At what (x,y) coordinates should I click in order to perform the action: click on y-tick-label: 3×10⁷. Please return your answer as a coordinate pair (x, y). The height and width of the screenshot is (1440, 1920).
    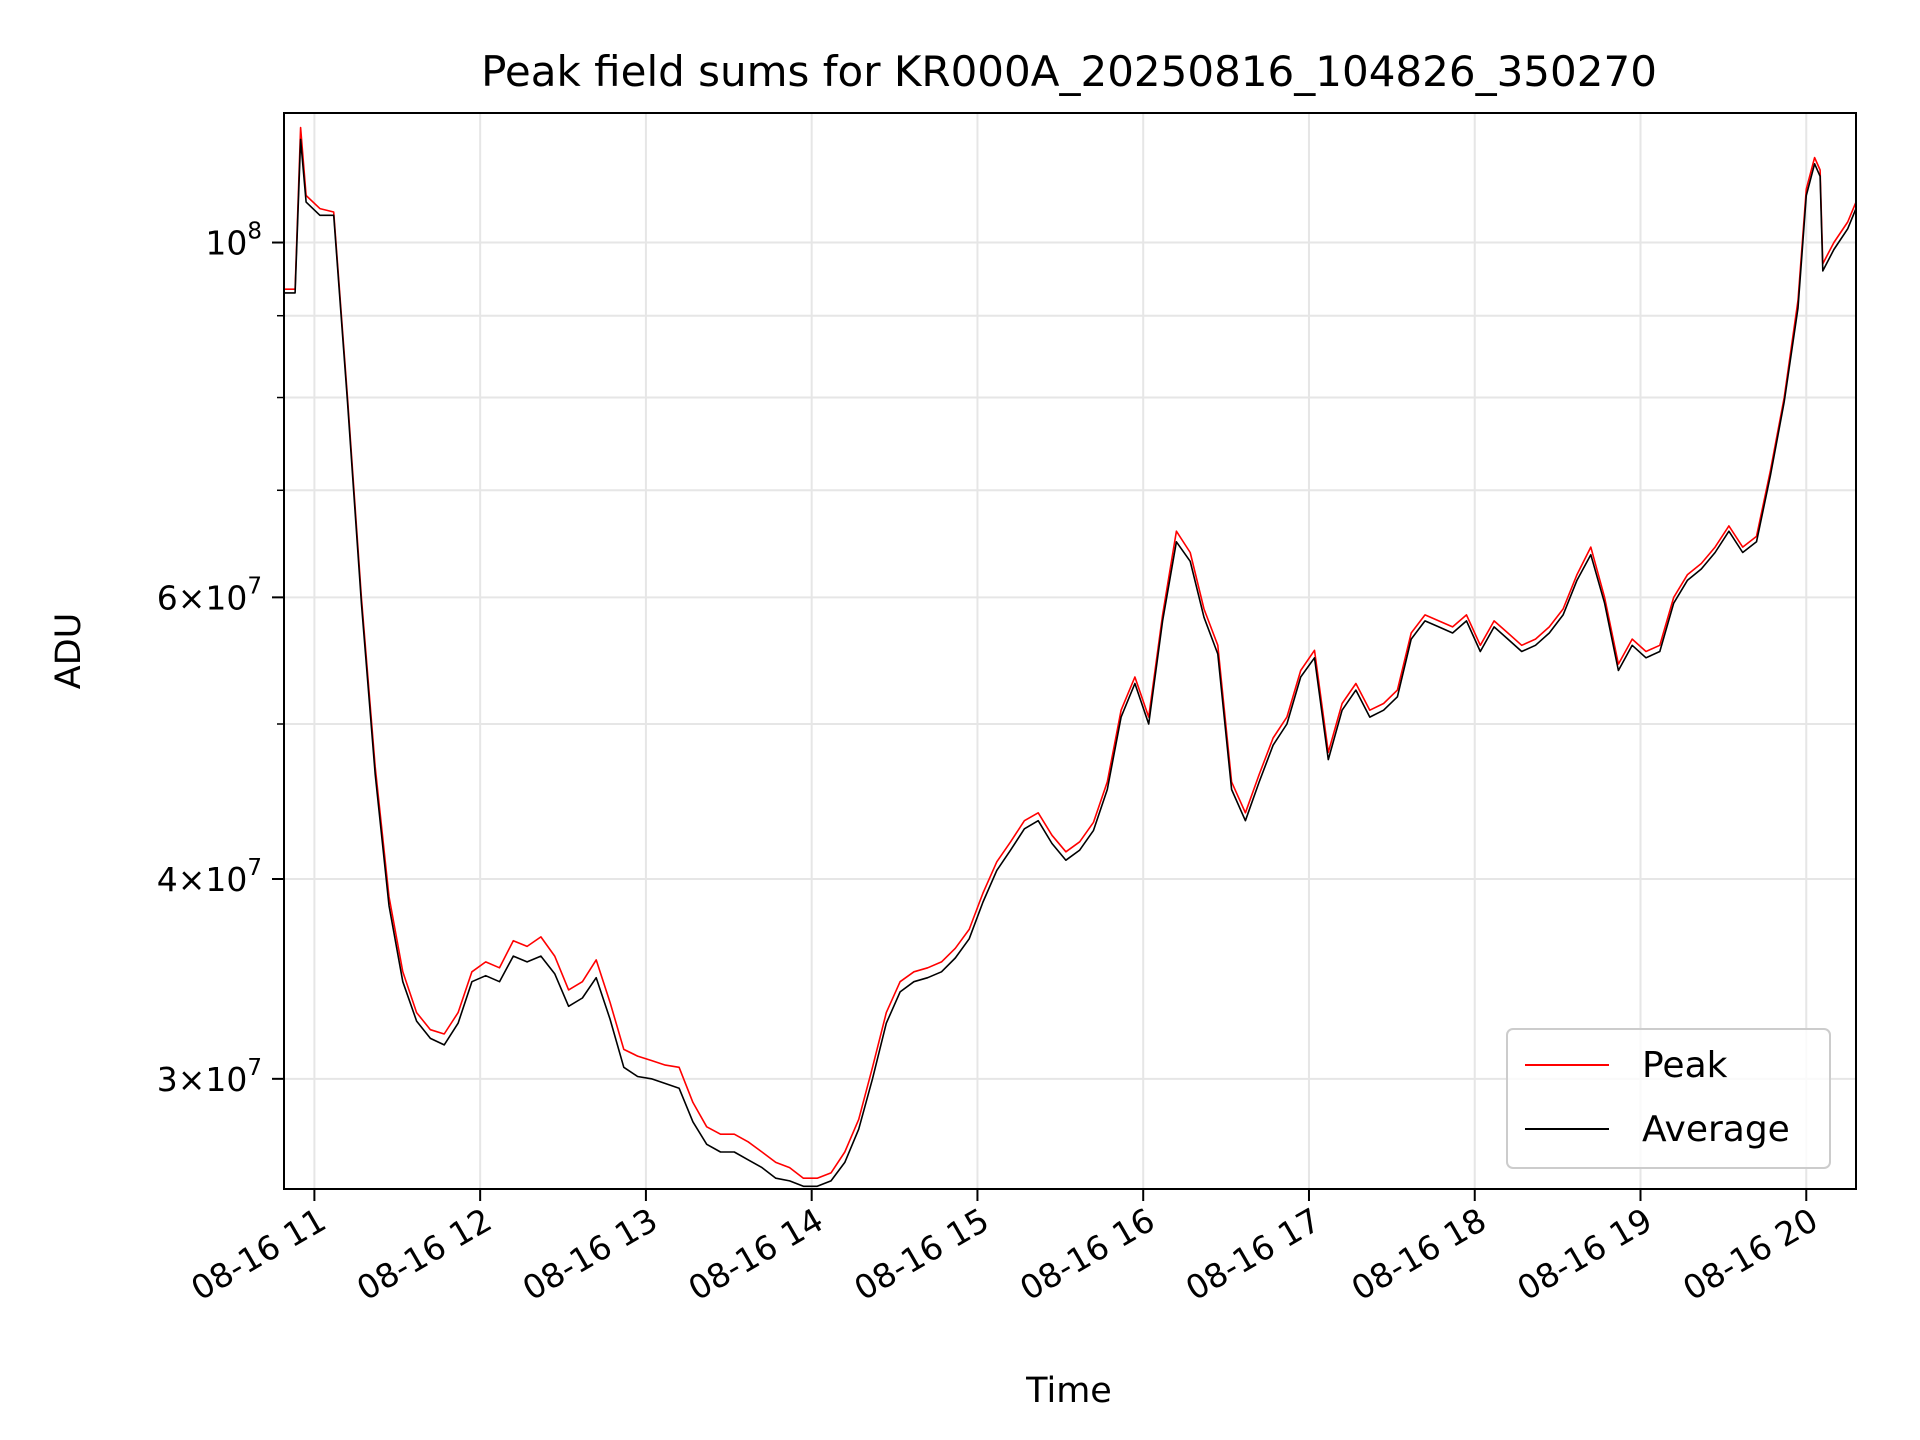
    Looking at the image, I should click on (209, 1077).